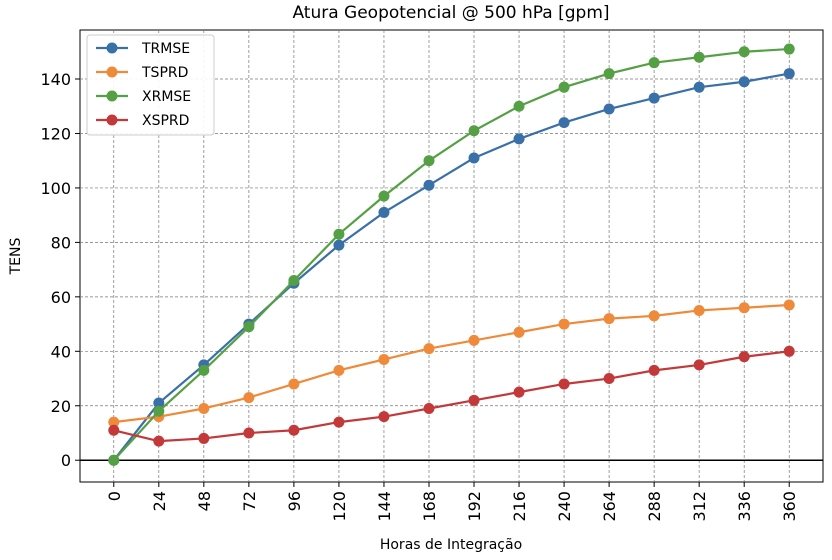  I want to click on x-tick-label: 240, so click(564, 506).